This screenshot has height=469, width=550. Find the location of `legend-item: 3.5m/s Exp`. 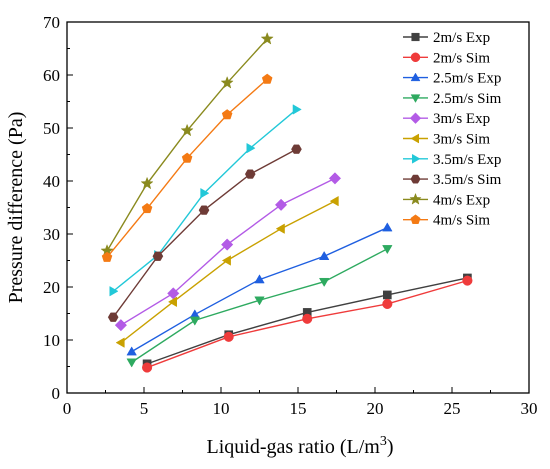

legend-item: 3.5m/s Exp is located at coordinates (452, 160).